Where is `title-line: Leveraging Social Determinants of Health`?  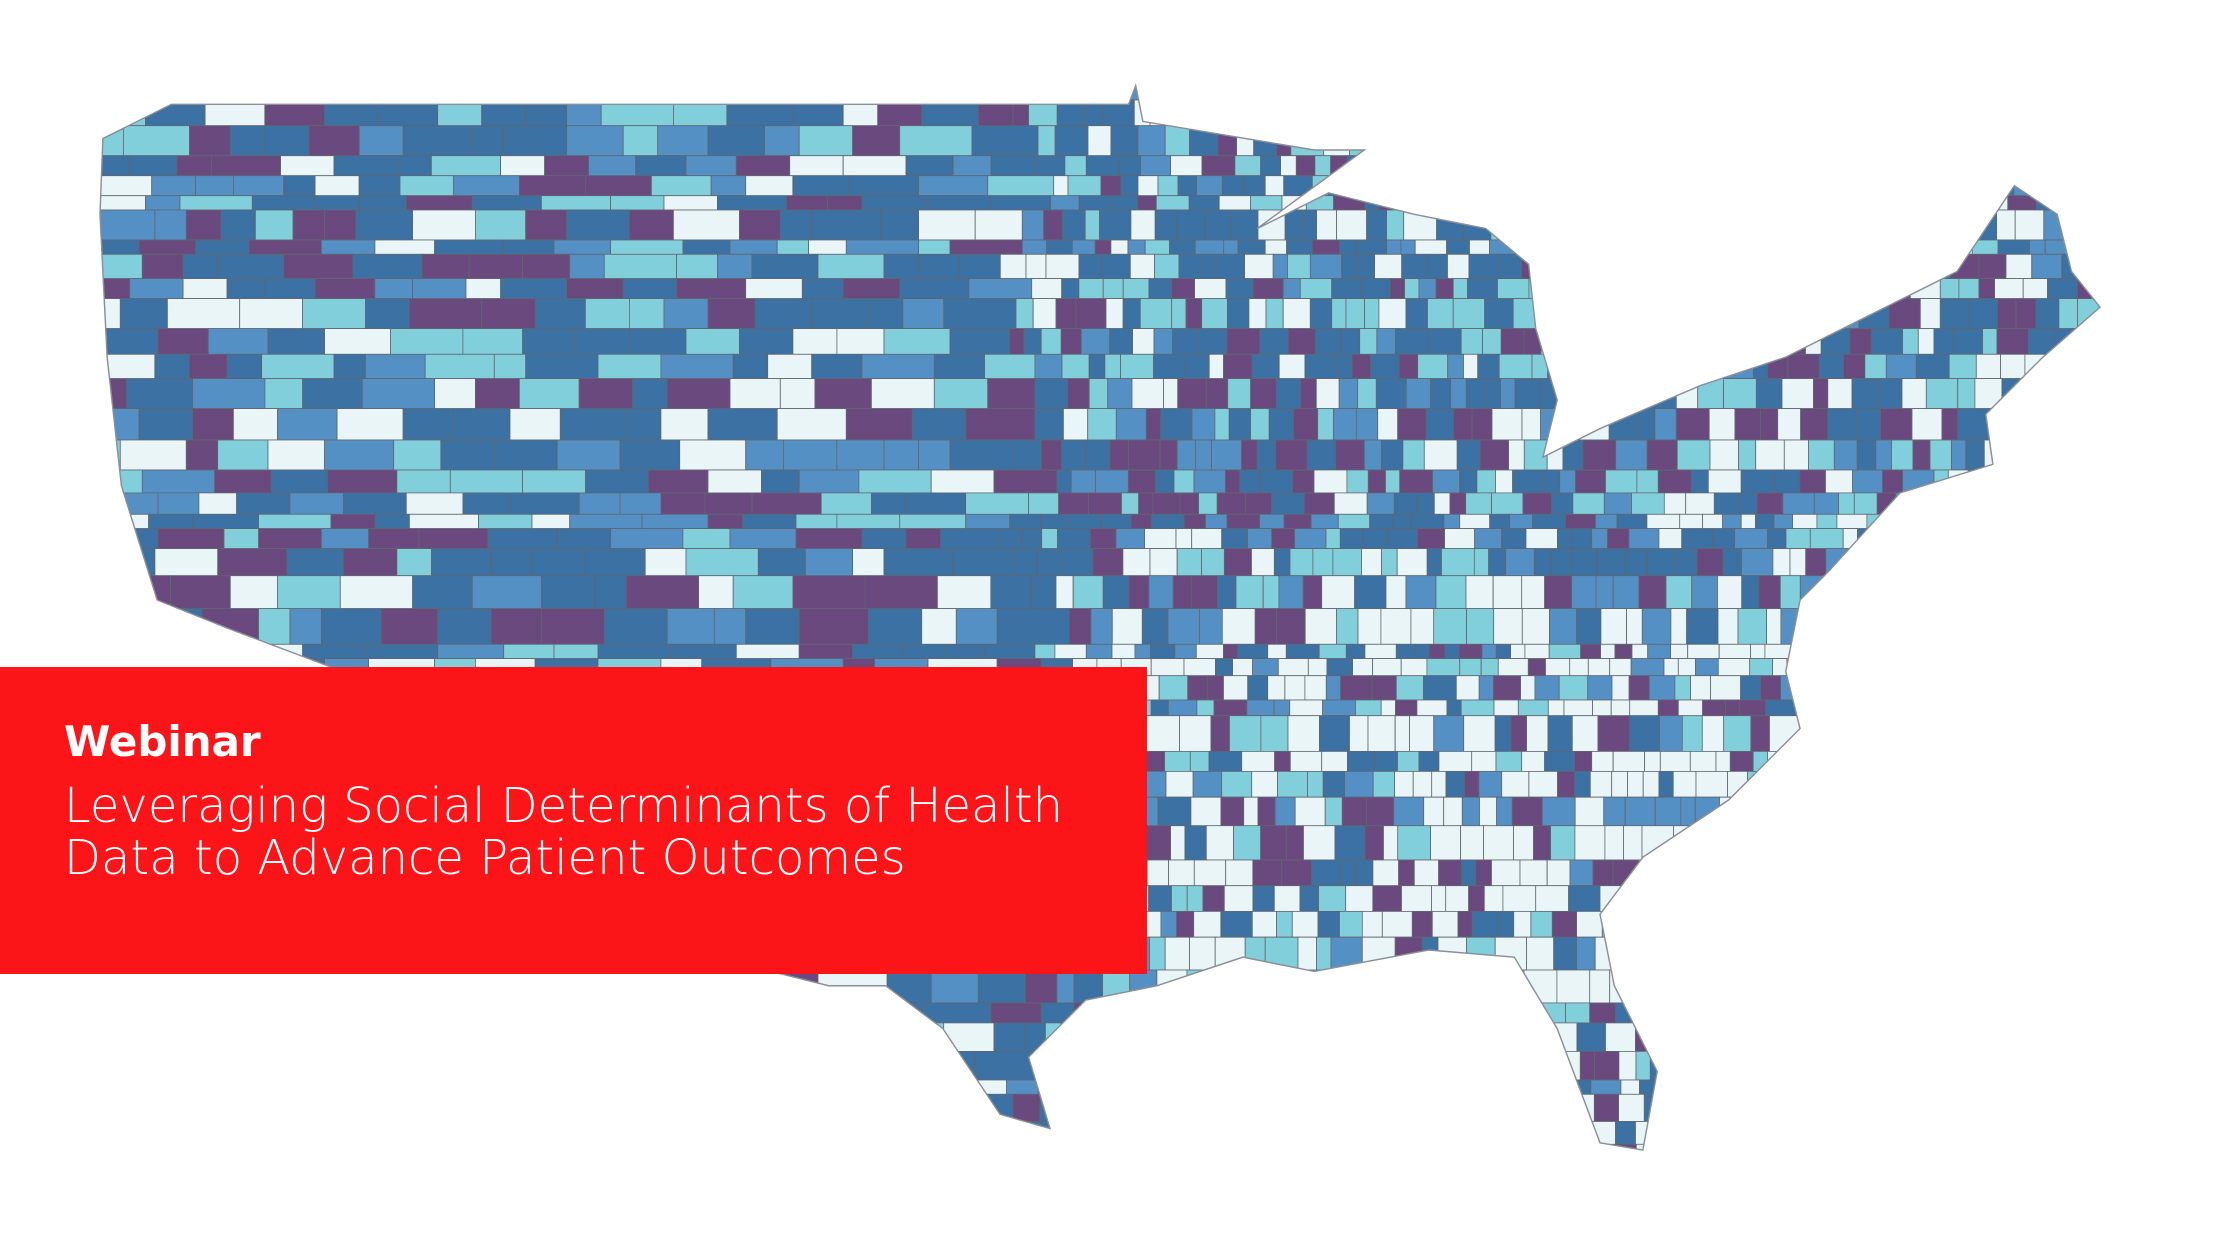 title-line: Leveraging Social Determinants of Health is located at coordinates (563, 806).